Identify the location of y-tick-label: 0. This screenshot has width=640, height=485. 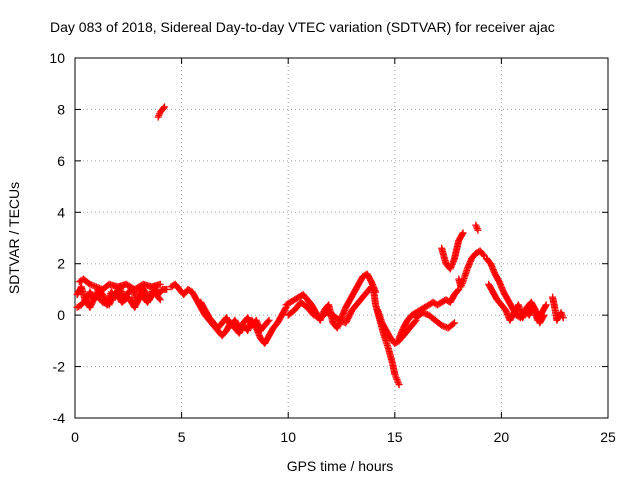
(61, 315).